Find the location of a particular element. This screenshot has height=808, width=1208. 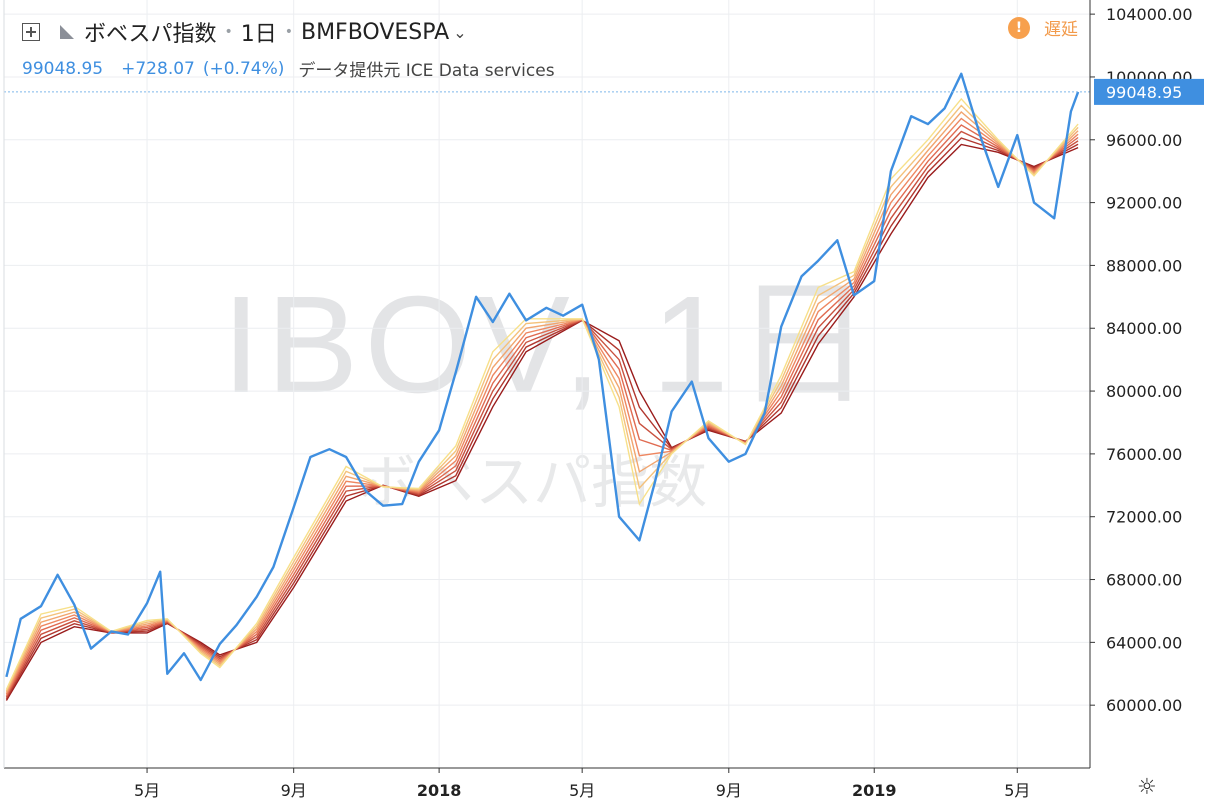

y-tick-label: 84000.00 is located at coordinates (1144, 328).